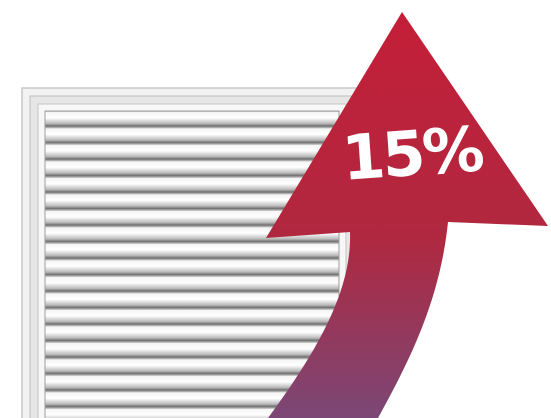 Image resolution: width=551 pixels, height=418 pixels. I want to click on percentage-badge: 15%, so click(413, 153).